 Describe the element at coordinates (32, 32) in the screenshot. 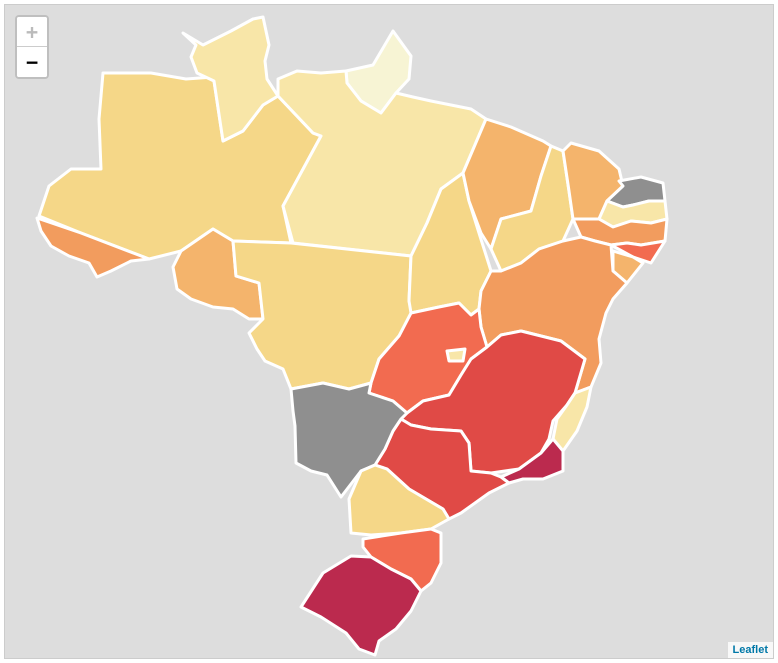

I see `zoom-in-button: +` at that location.